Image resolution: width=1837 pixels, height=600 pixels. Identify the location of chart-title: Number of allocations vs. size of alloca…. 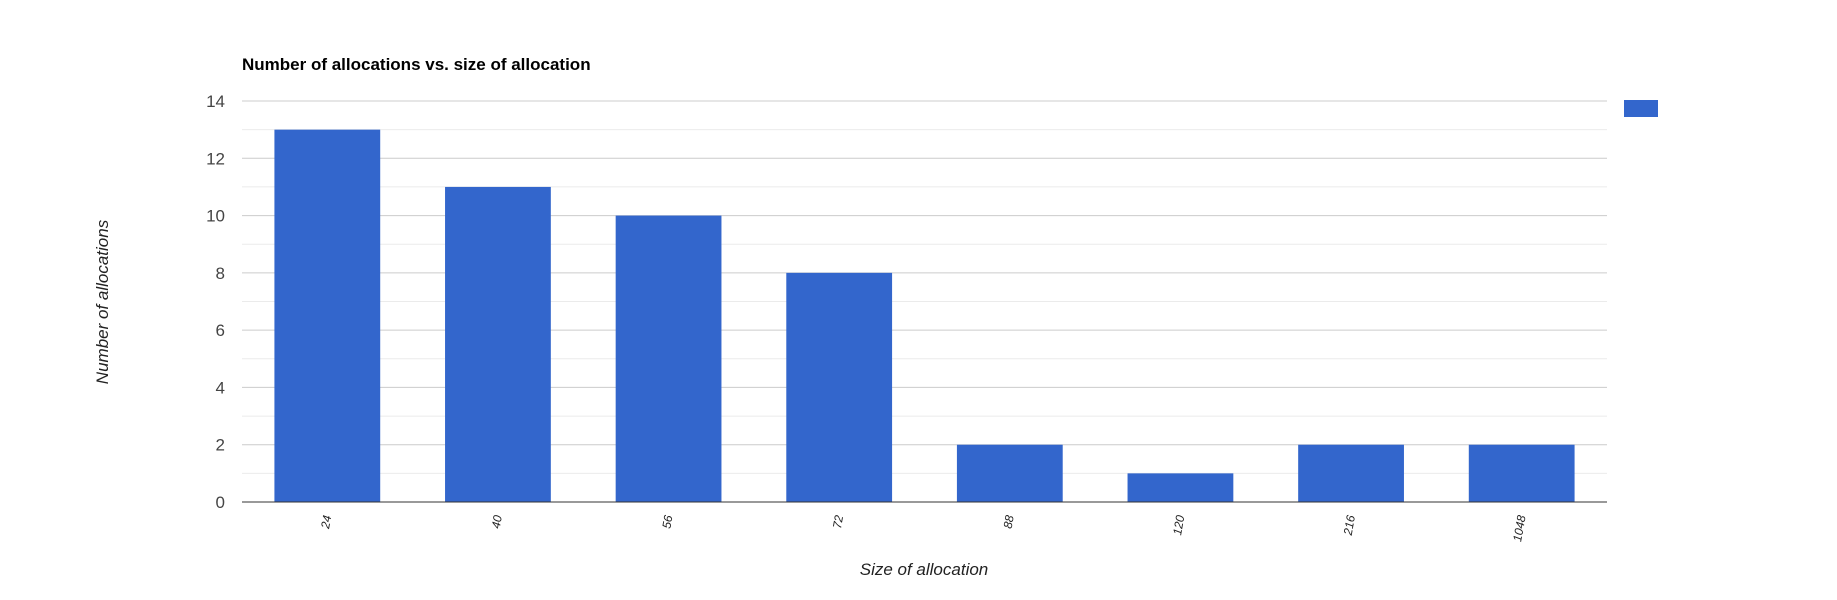
(416, 64).